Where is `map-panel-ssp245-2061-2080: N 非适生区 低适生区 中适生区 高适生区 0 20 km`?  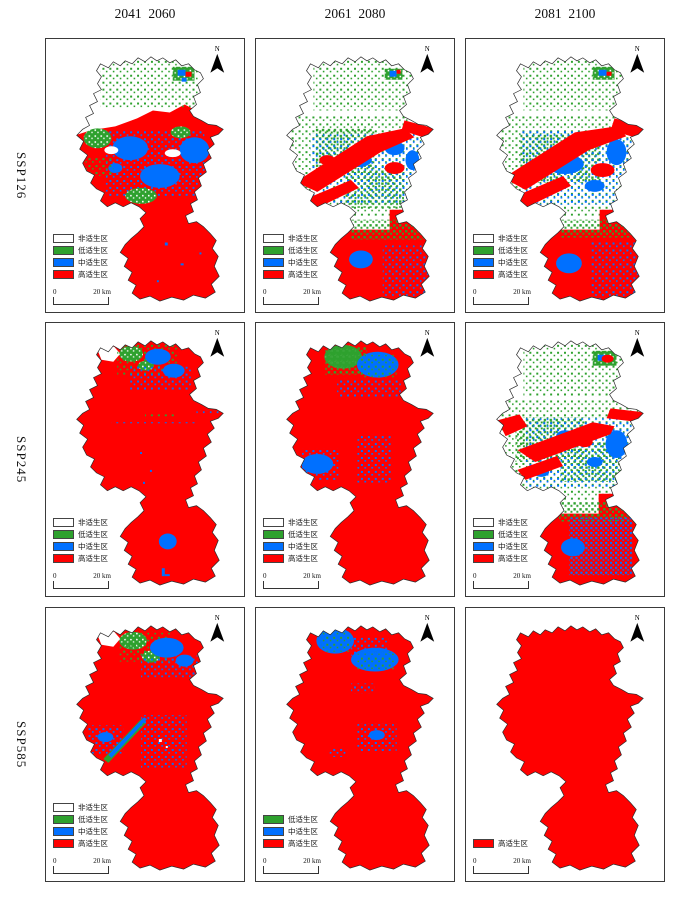
map-panel-ssp245-2061-2080: N 非适生区 低适生区 中适生区 高适生区 0 20 km is located at coordinates (355, 459).